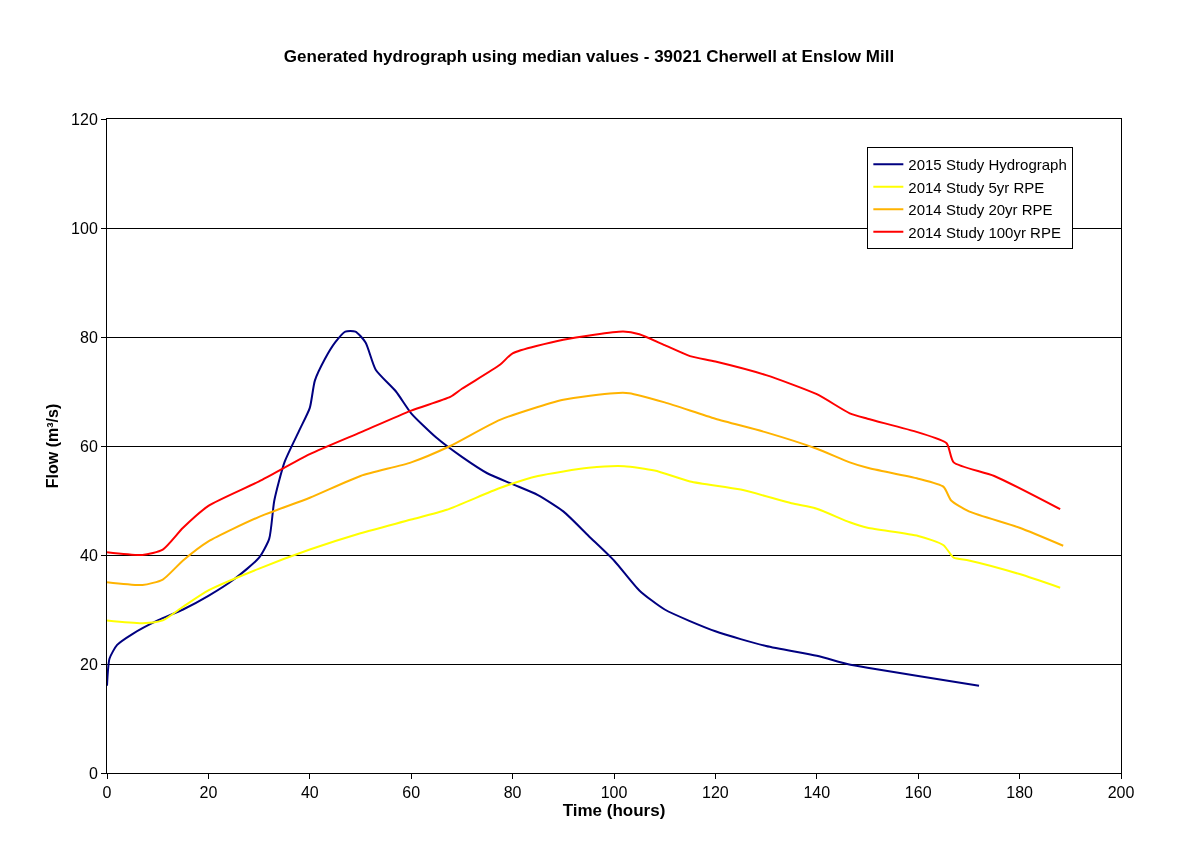  I want to click on x-tick-label: 40, so click(309, 793).